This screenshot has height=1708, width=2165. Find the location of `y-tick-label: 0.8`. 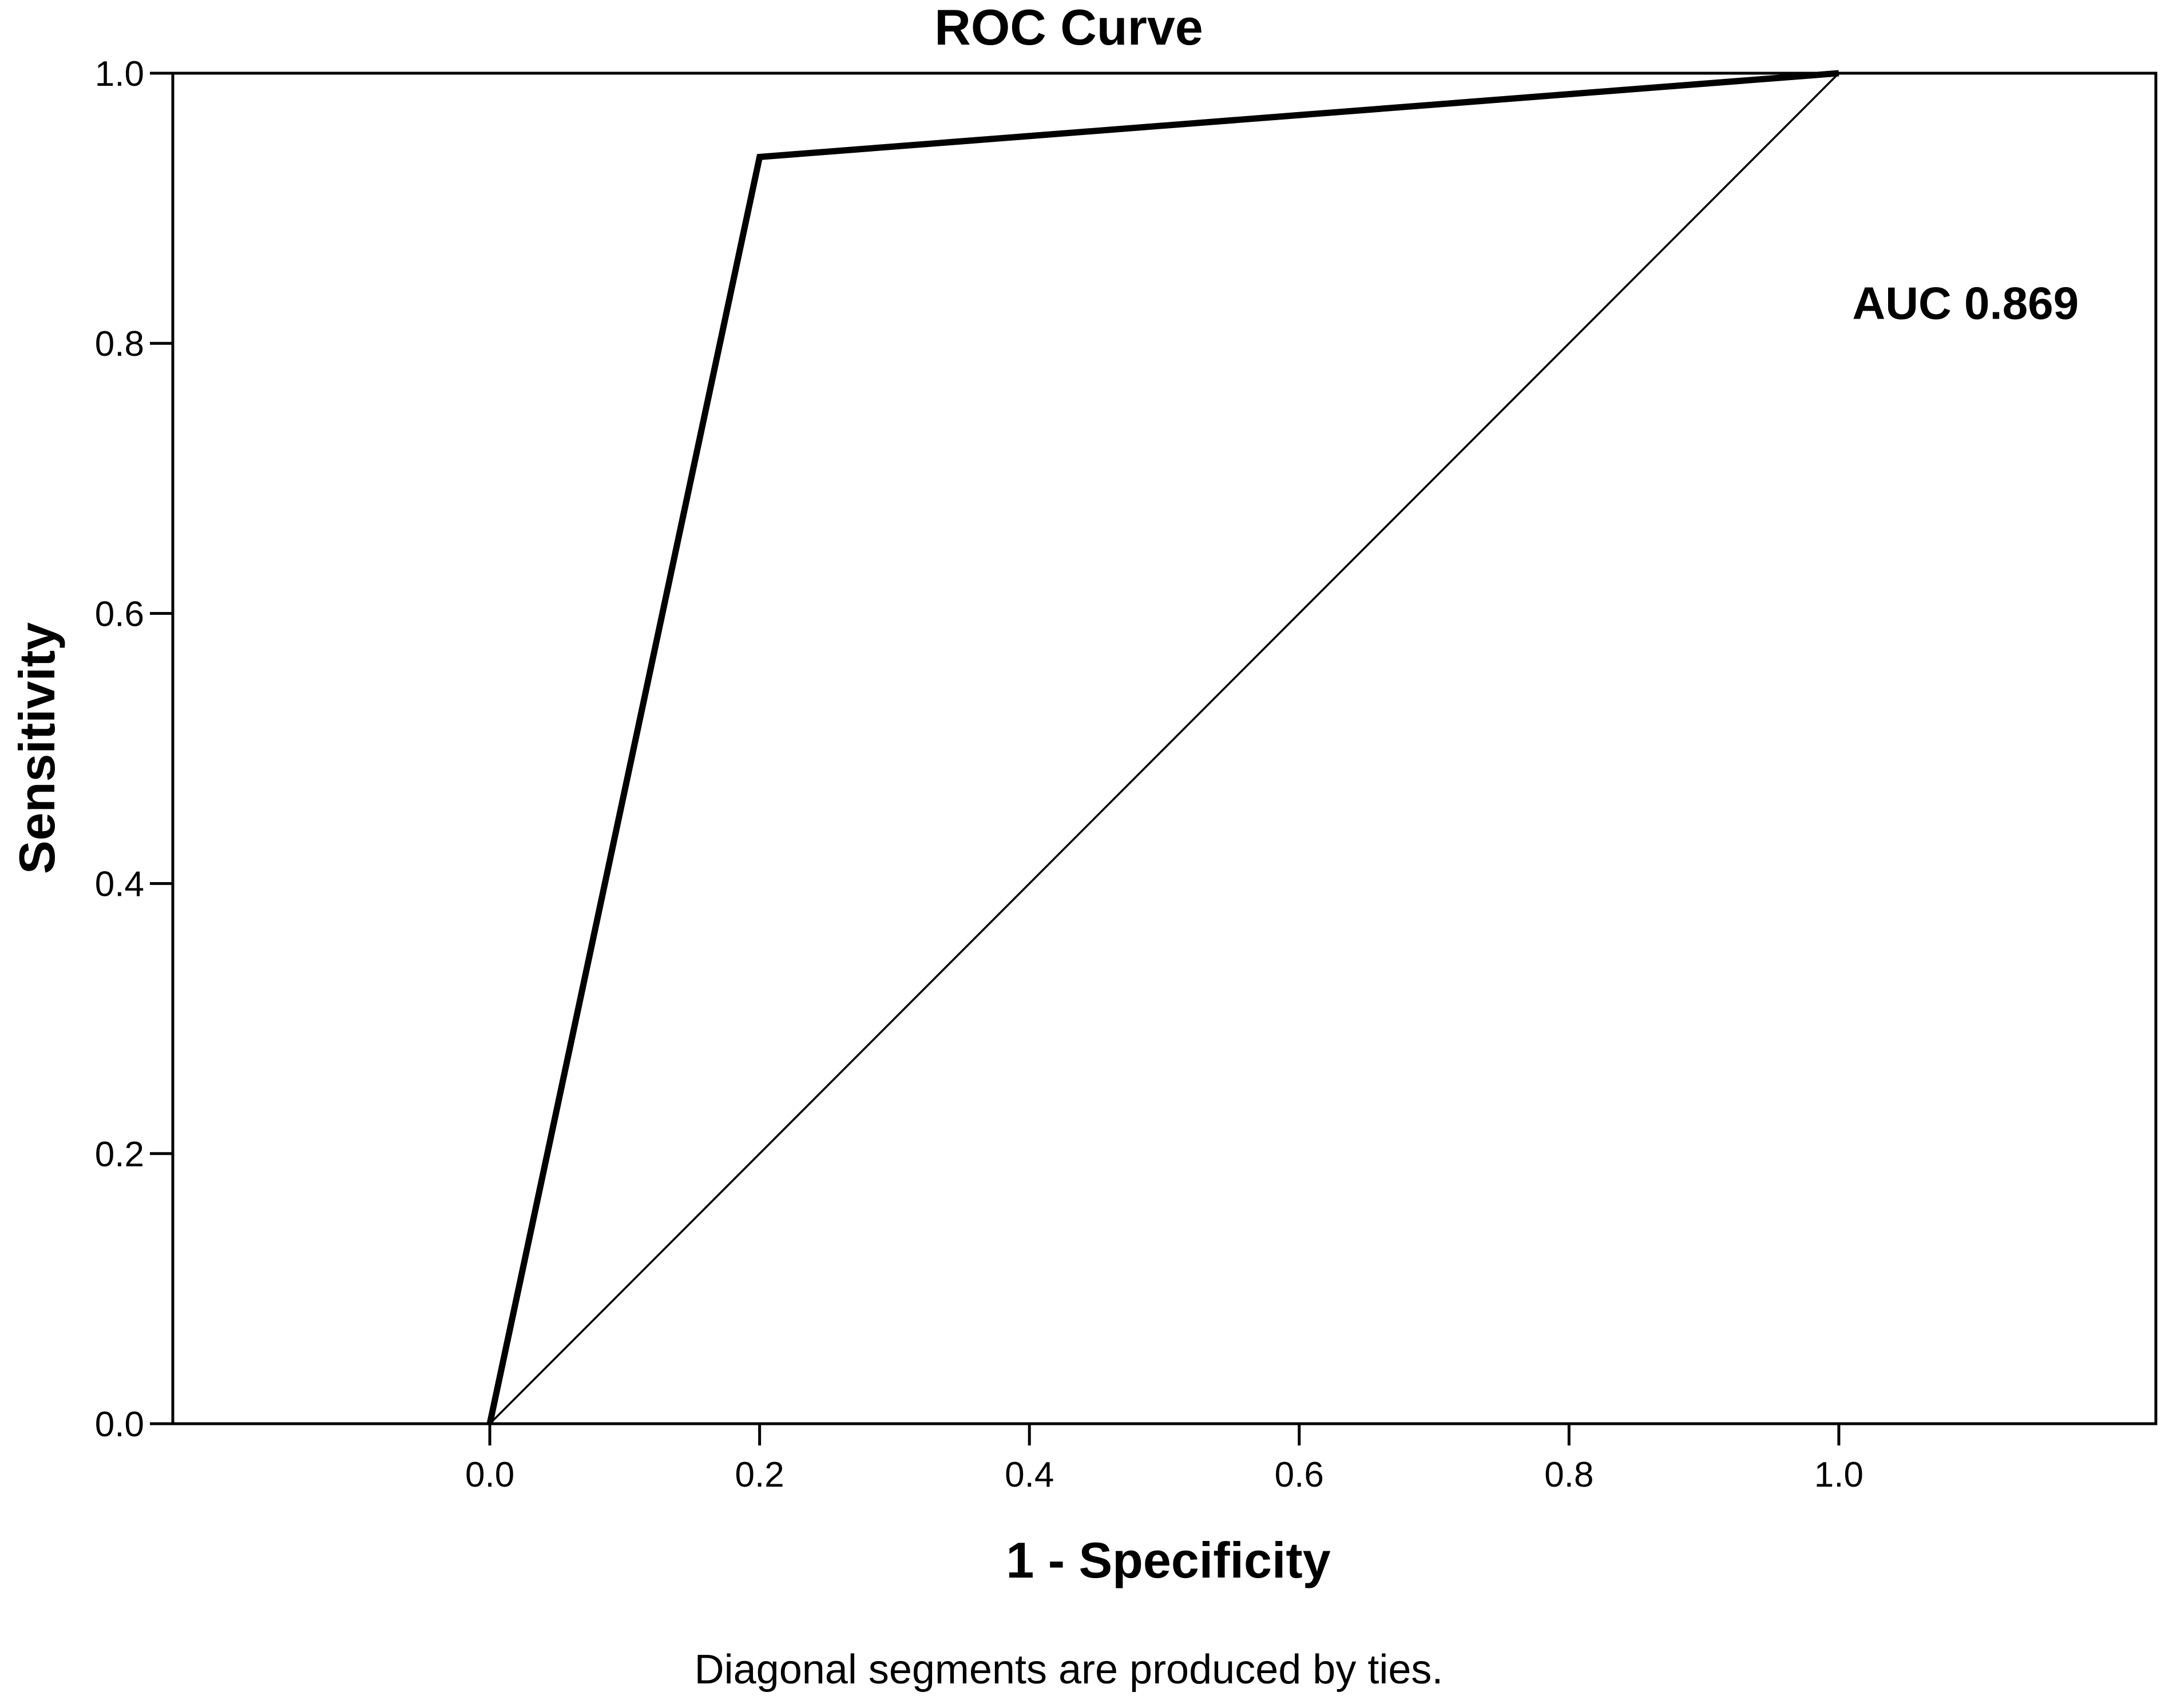

y-tick-label: 0.8 is located at coordinates (119, 344).